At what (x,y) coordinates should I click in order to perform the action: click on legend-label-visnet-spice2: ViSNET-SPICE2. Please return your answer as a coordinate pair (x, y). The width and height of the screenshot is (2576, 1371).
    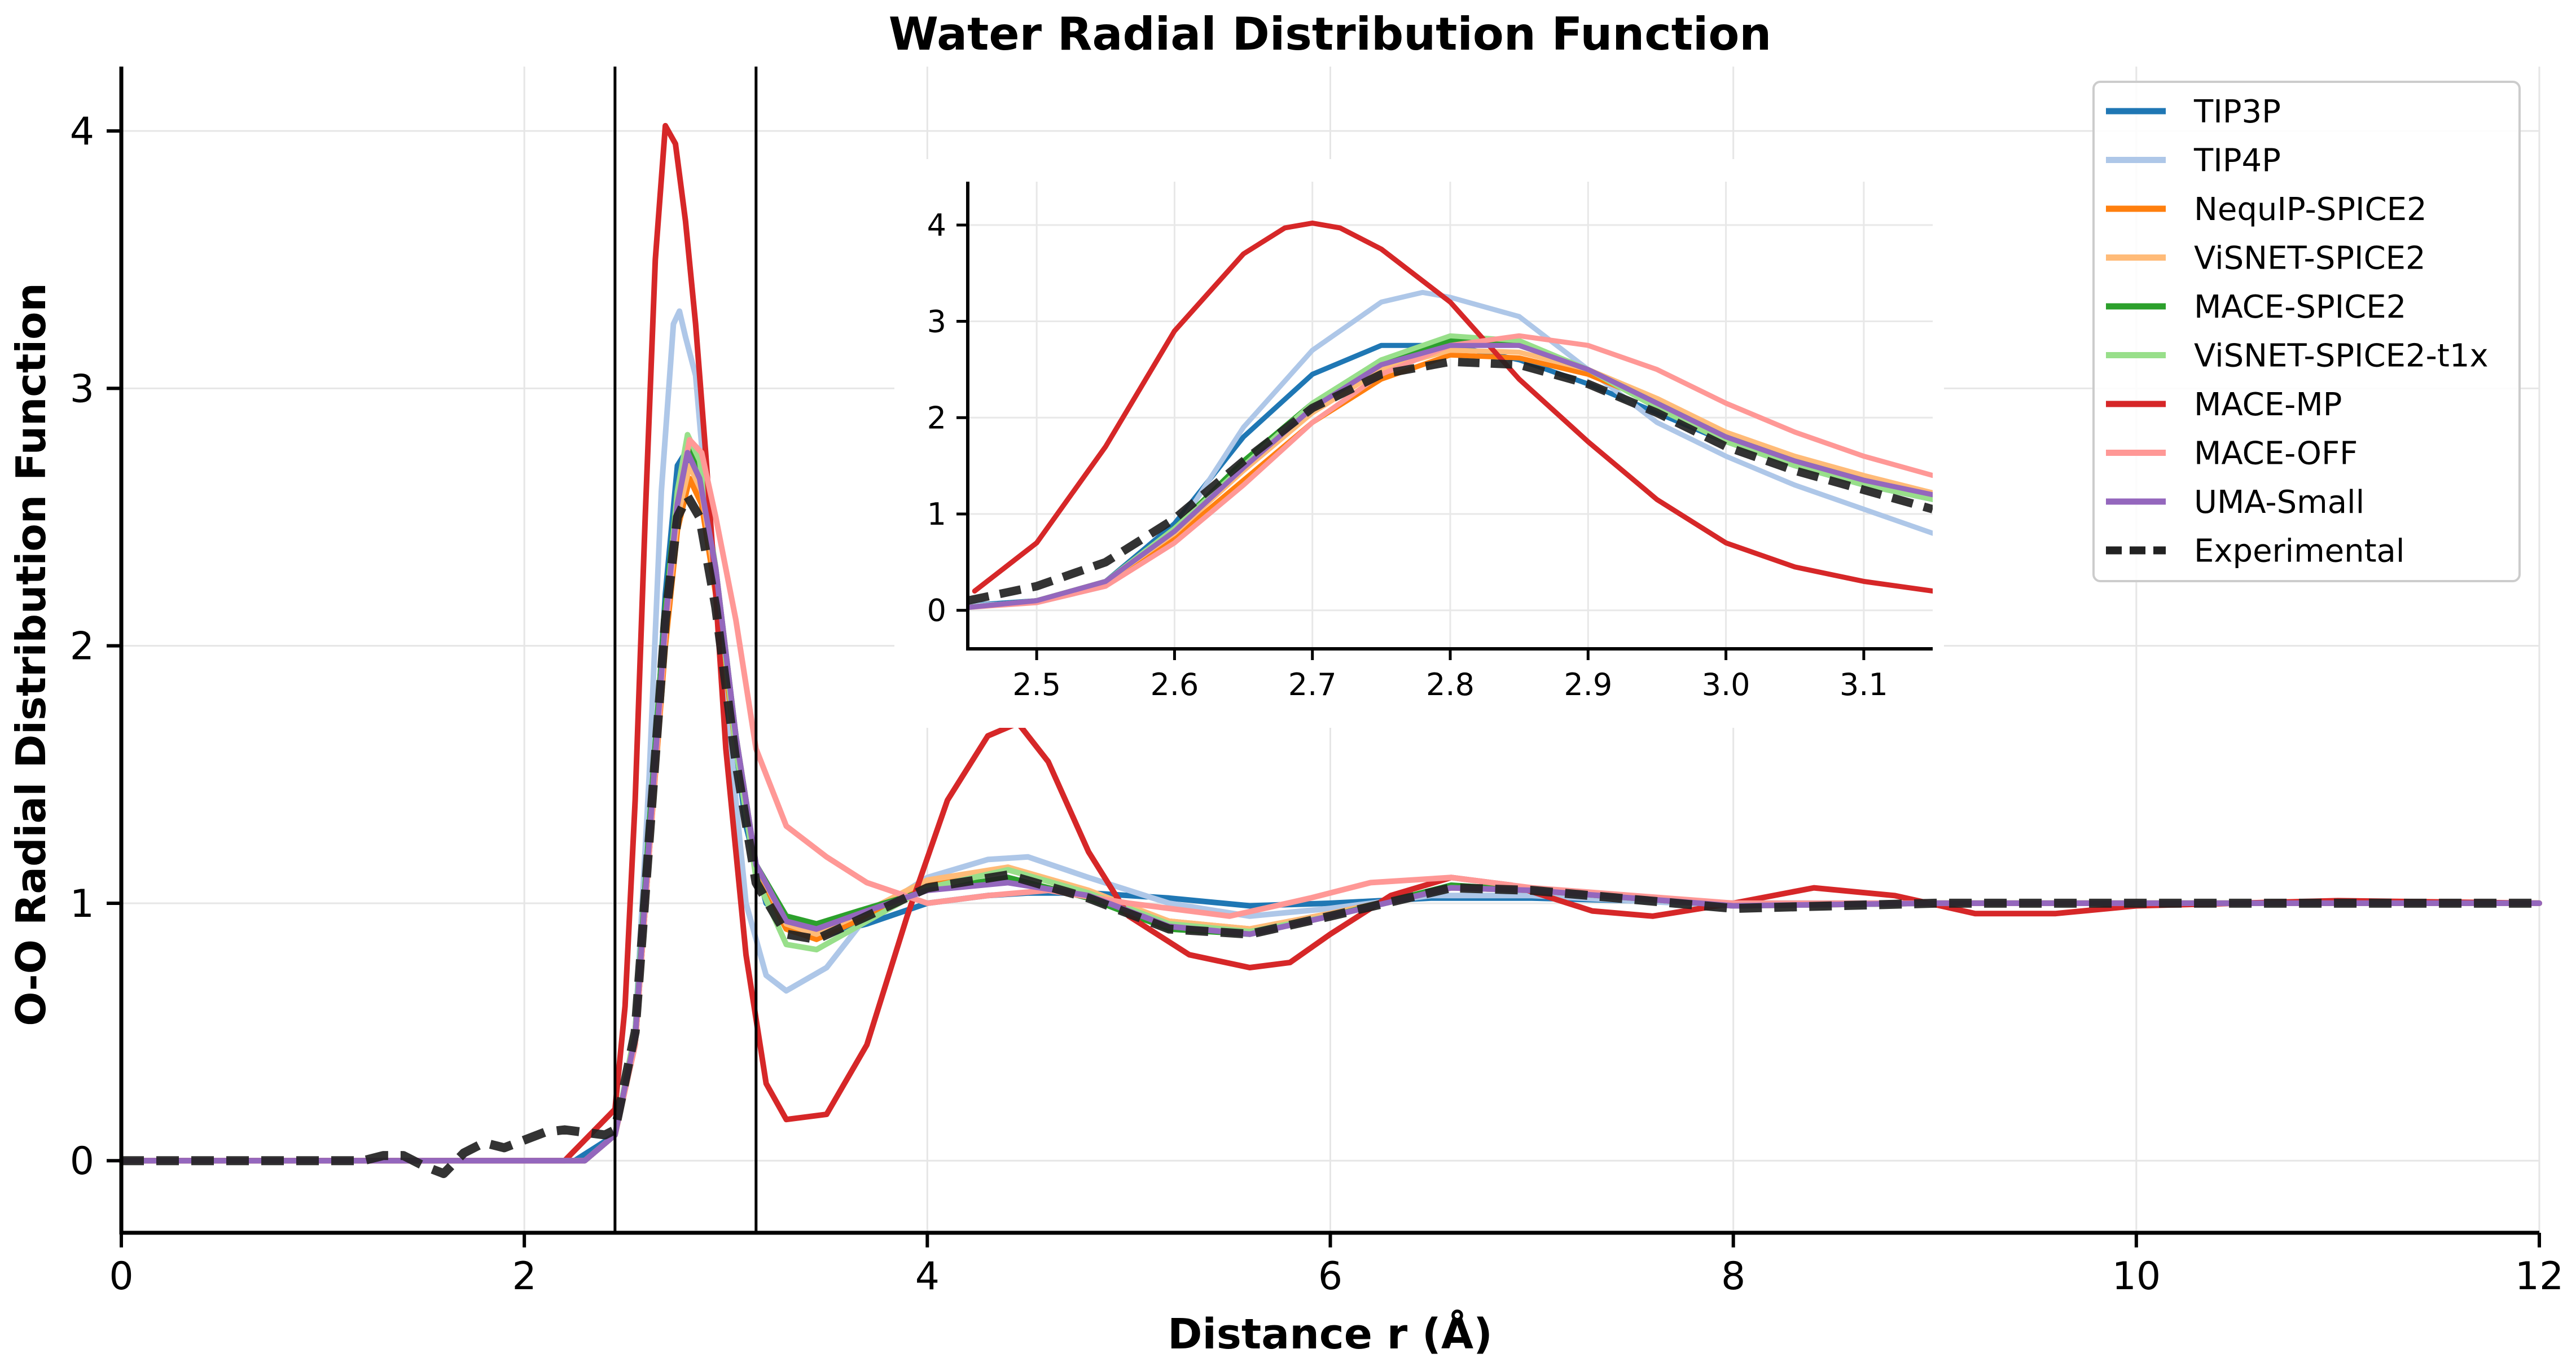
    Looking at the image, I should click on (2310, 258).